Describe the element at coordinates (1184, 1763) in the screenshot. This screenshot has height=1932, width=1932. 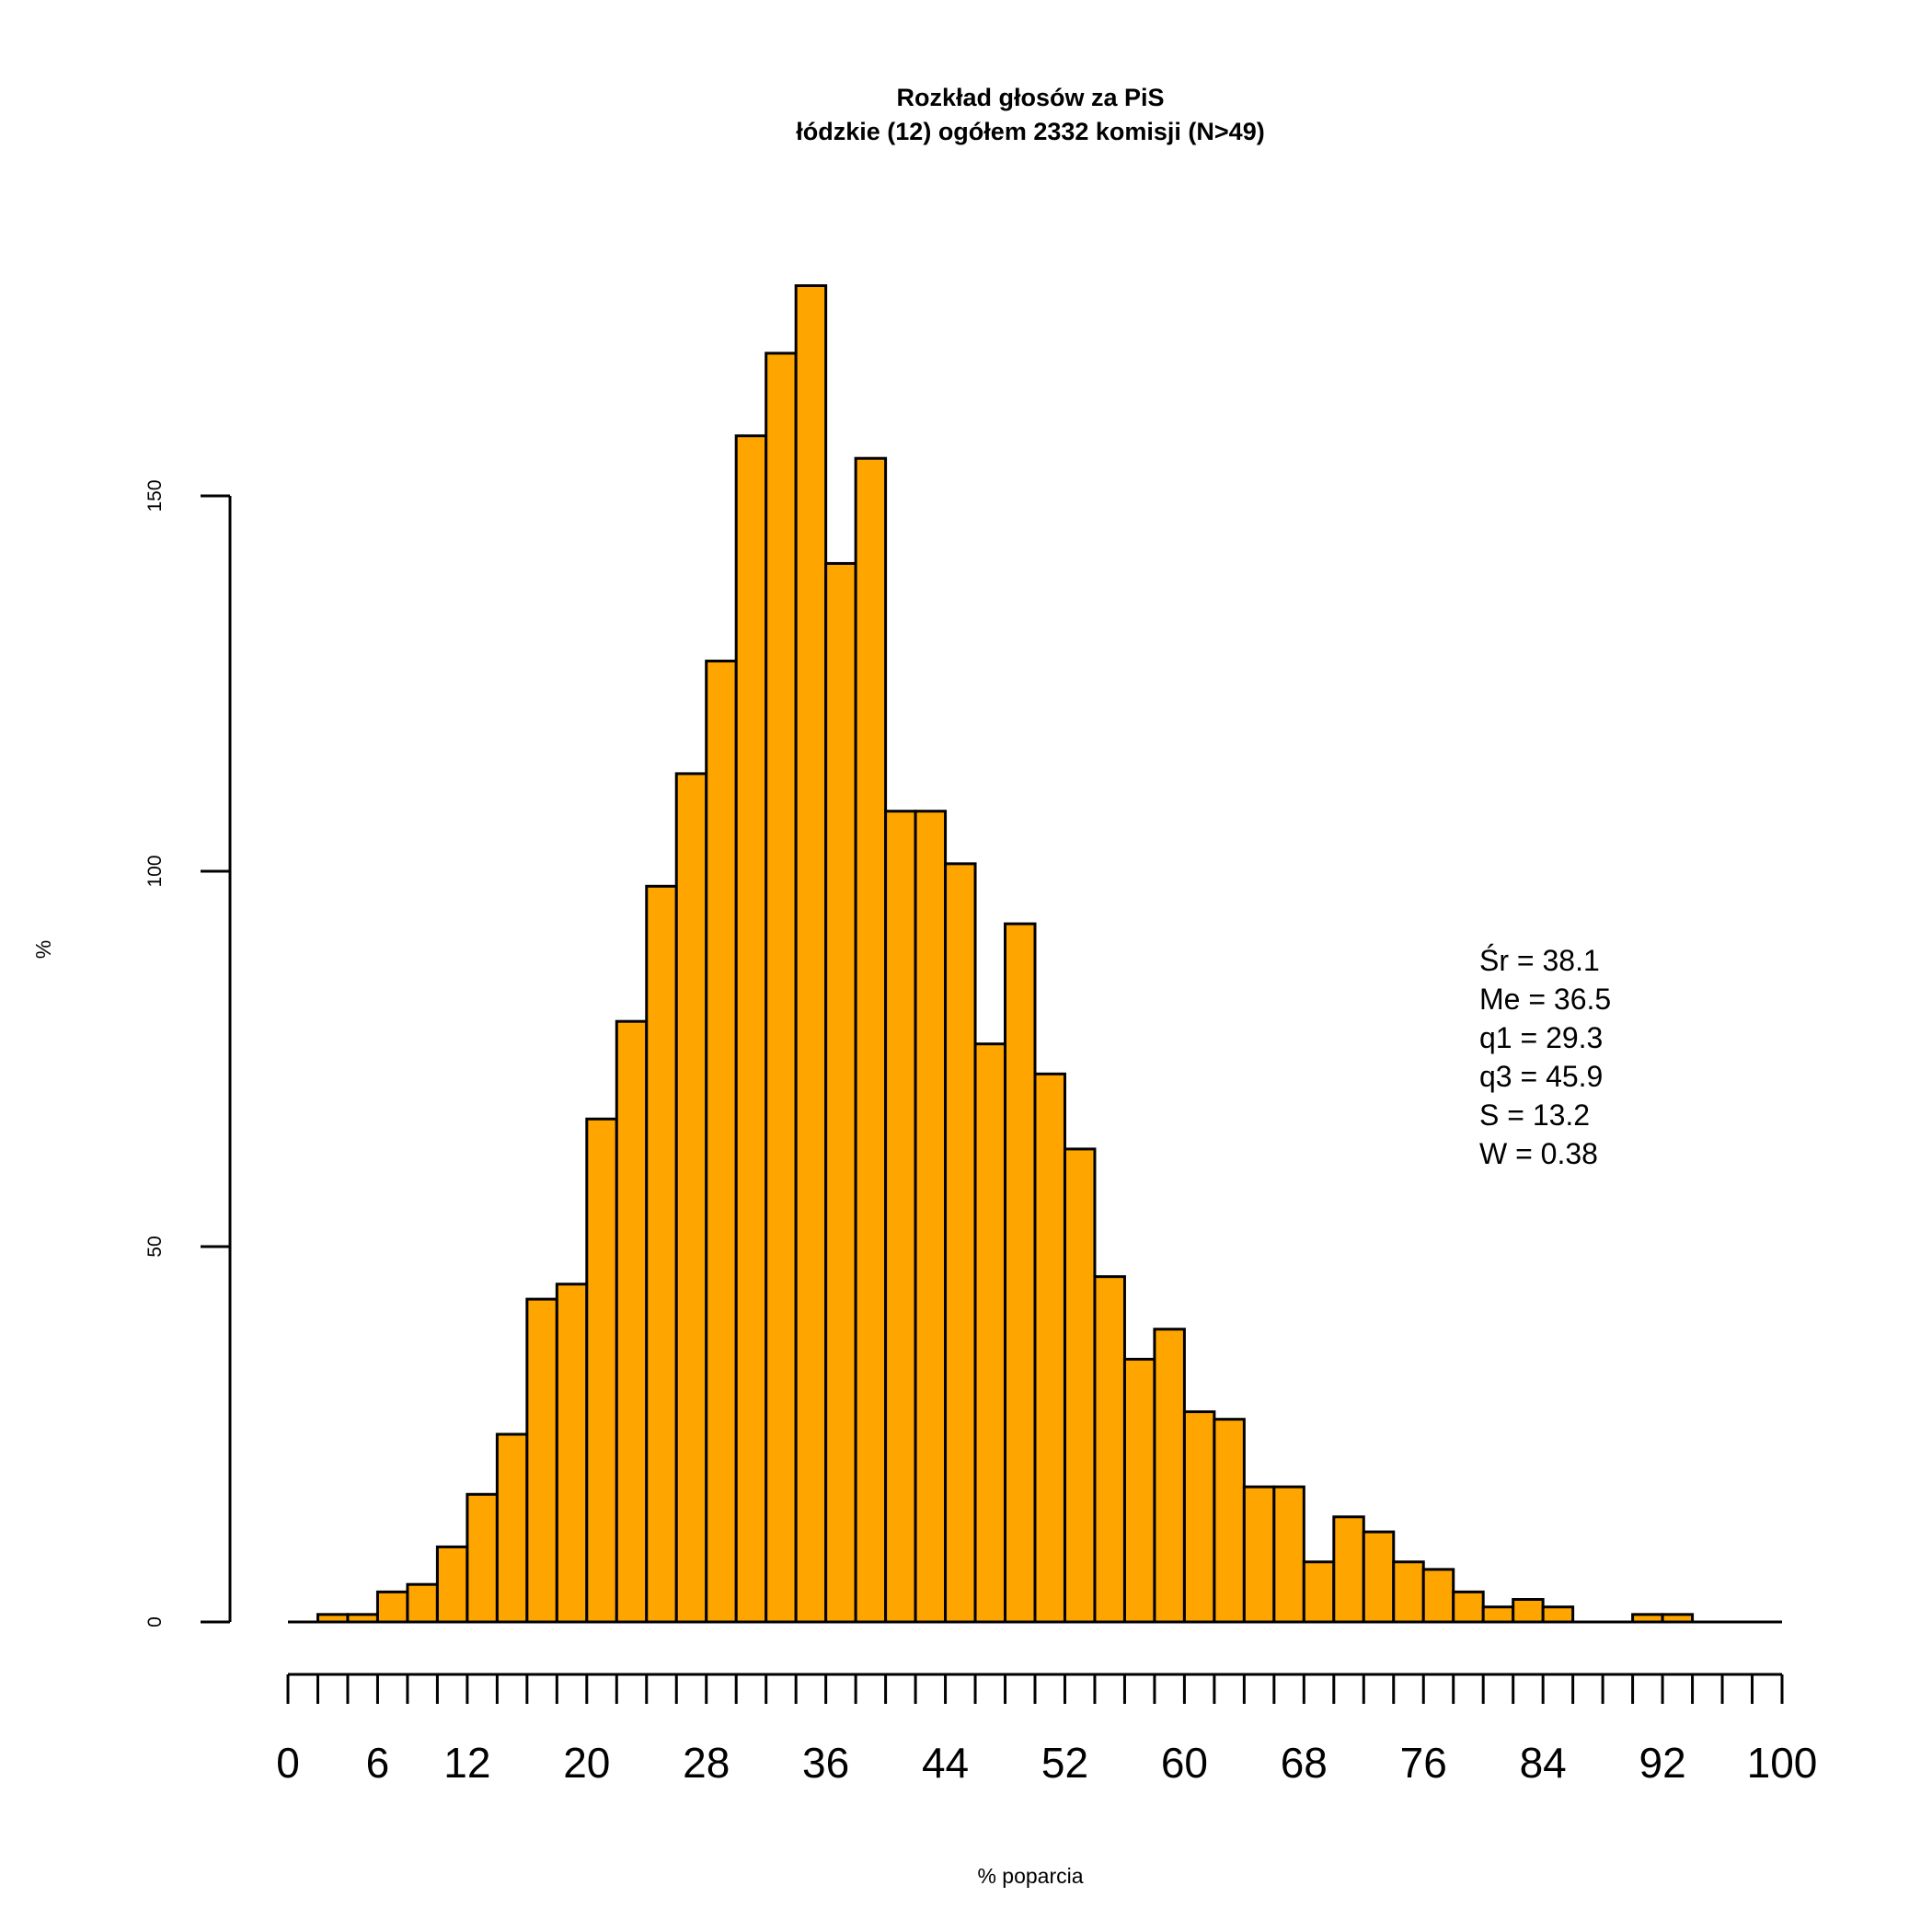
I see `x-tick-label-60: 60` at that location.